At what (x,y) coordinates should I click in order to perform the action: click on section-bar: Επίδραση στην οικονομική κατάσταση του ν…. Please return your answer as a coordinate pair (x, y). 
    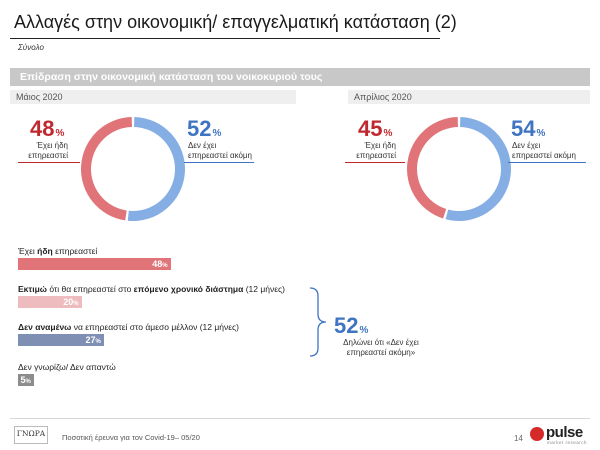
    Looking at the image, I should click on (300, 77).